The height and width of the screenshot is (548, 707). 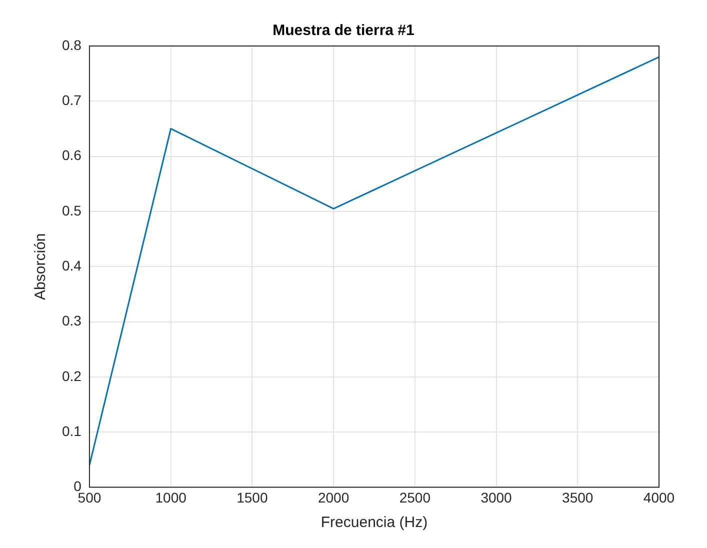 I want to click on y-tick-label: 0.2, so click(x=72, y=376).